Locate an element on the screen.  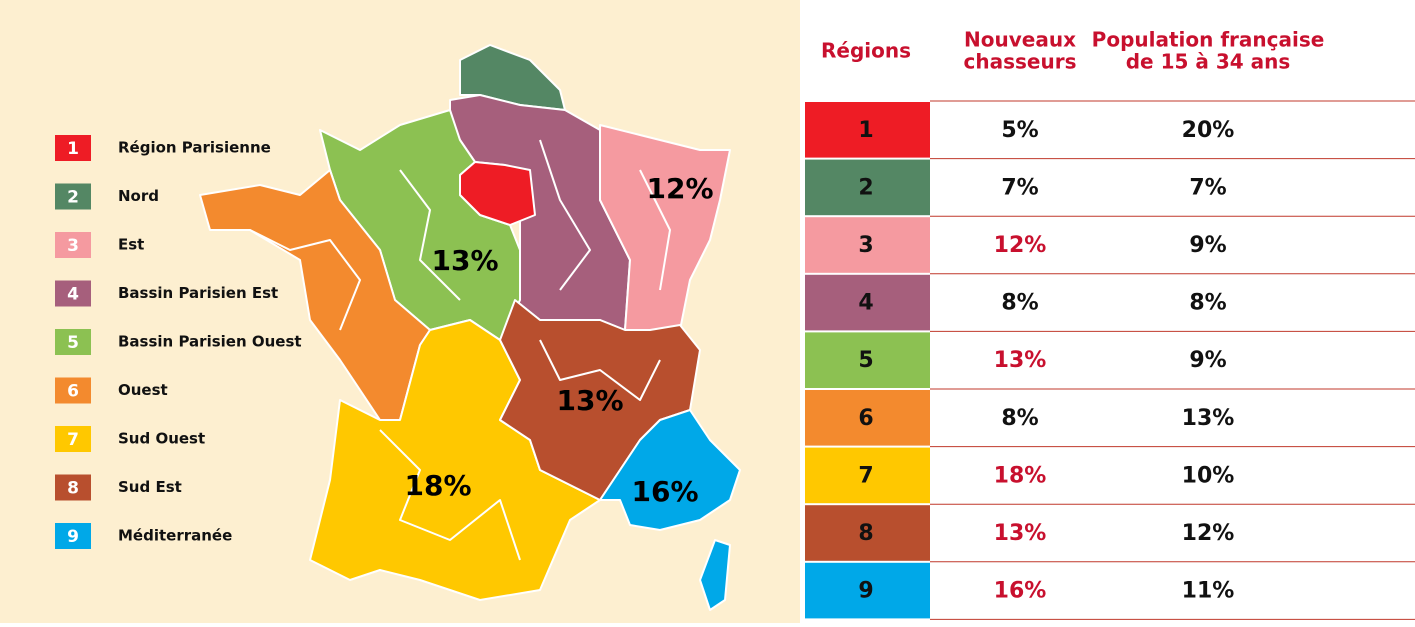
table-cell: 8 is located at coordinates (865, 533).